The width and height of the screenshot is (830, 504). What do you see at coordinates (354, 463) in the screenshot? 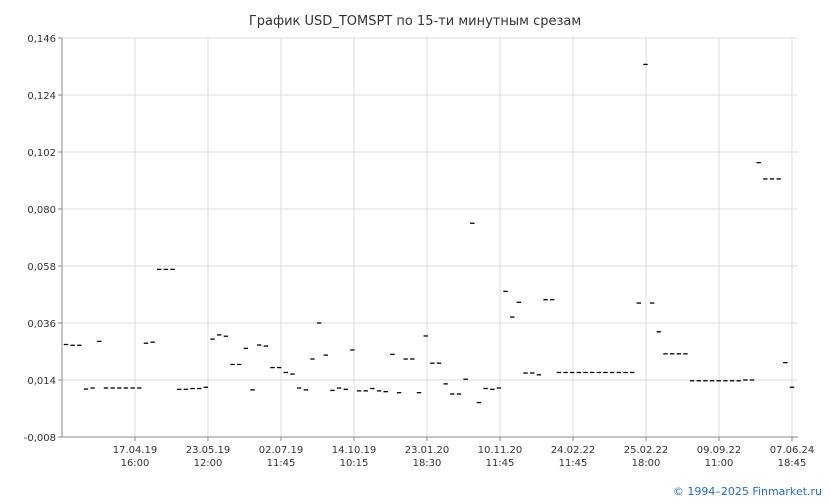
I see `x-tick-time: 10:15` at bounding box center [354, 463].